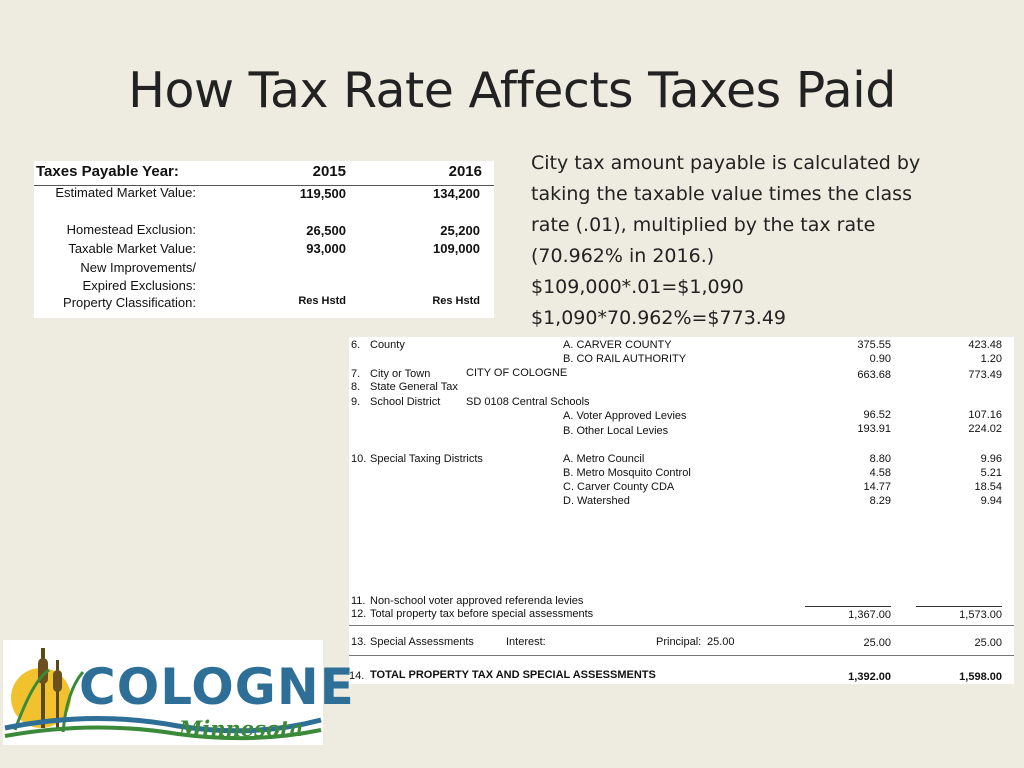 The width and height of the screenshot is (1024, 768). I want to click on line-item-name: A. Voter Approved Levies, so click(625, 416).